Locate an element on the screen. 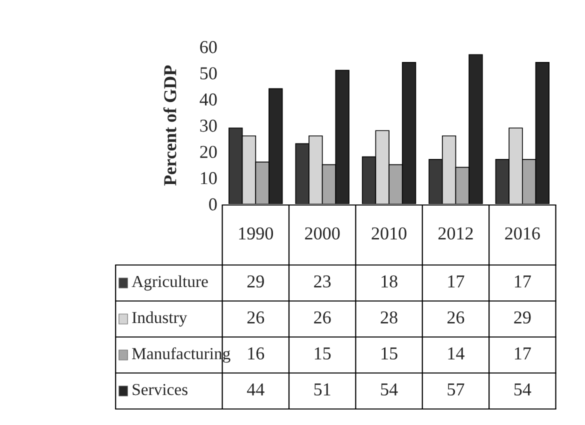  data-label: 23 is located at coordinates (322, 281).